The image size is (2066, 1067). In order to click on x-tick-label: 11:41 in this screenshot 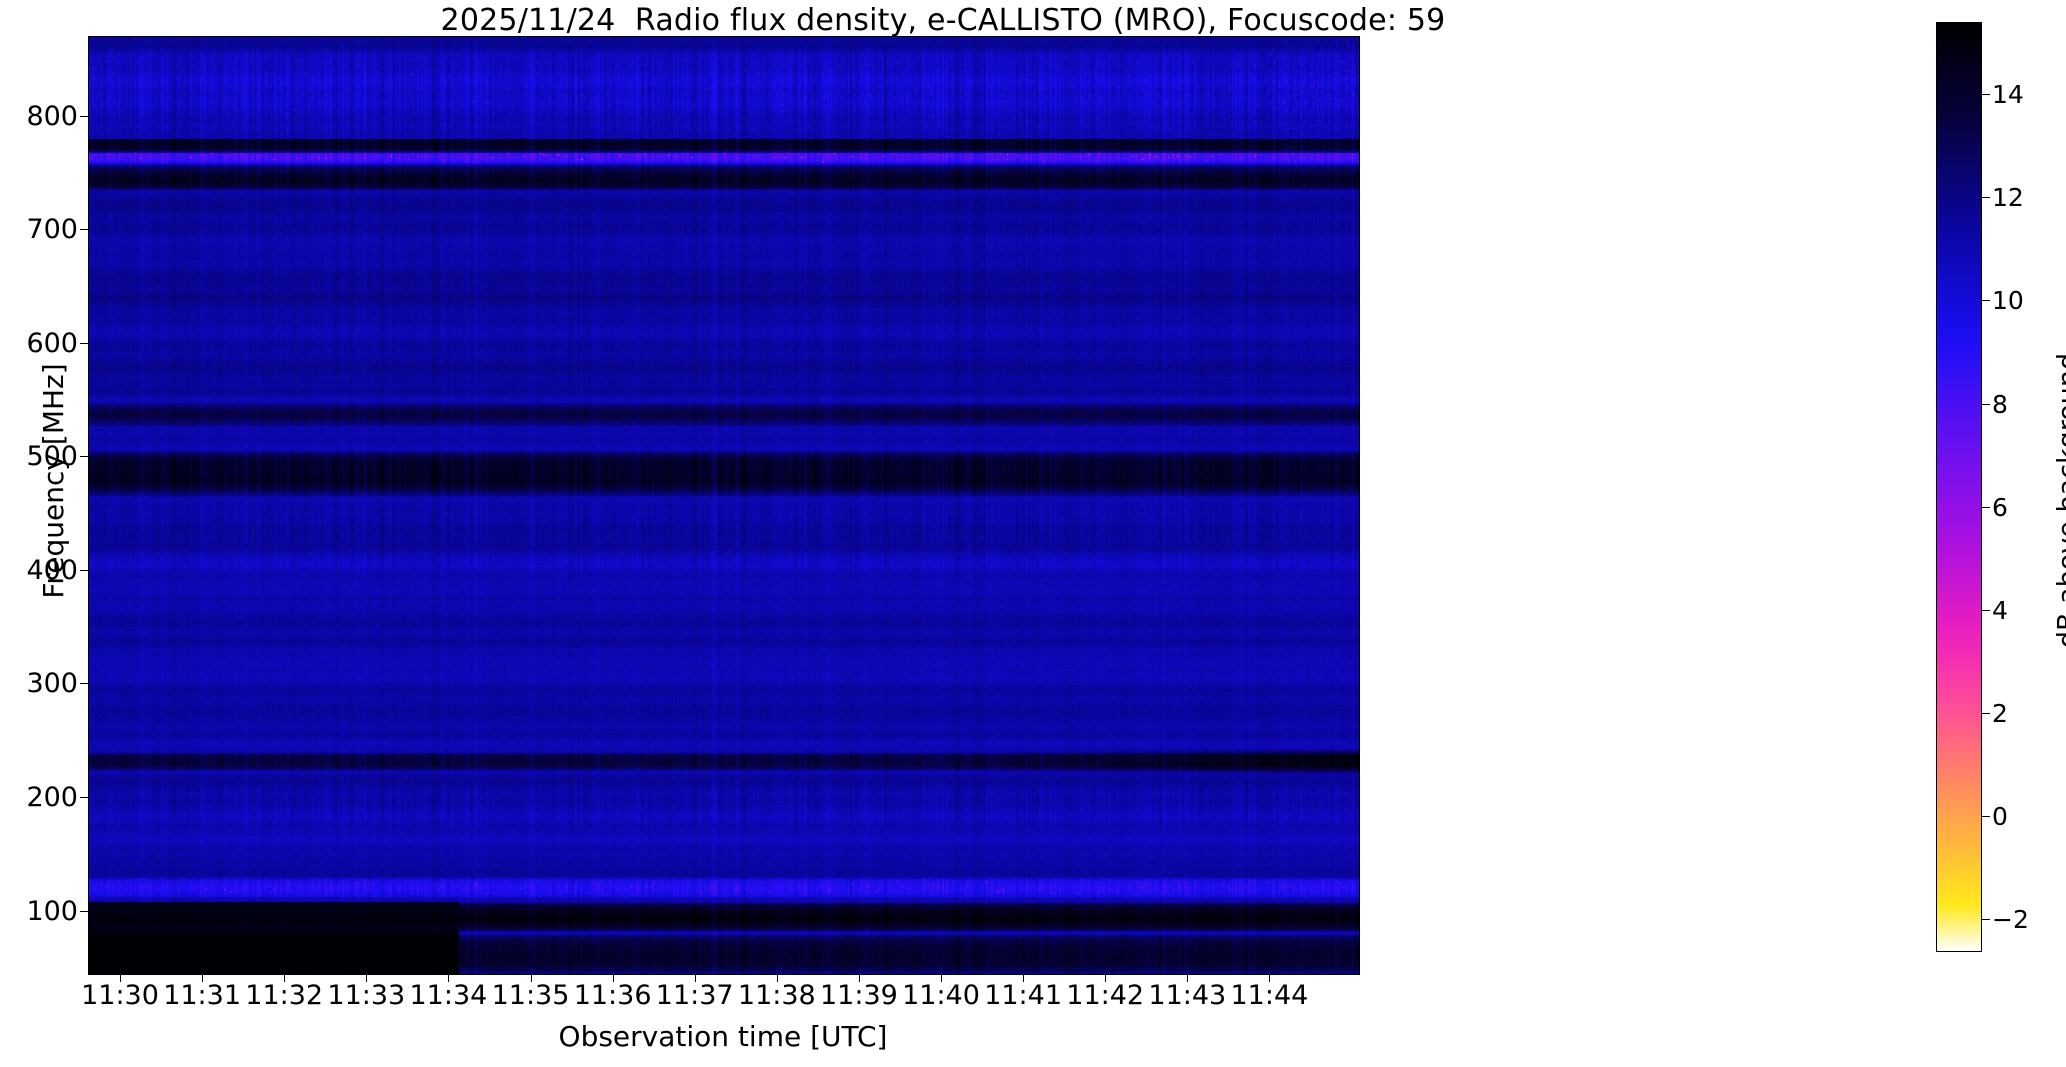, I will do `click(1023, 995)`.